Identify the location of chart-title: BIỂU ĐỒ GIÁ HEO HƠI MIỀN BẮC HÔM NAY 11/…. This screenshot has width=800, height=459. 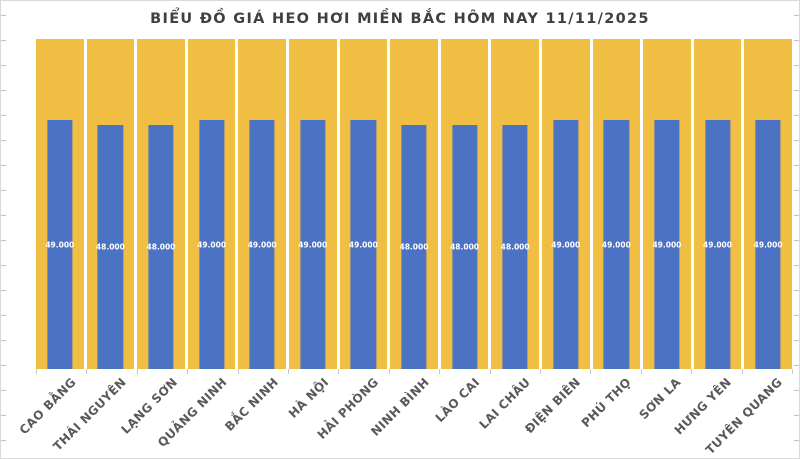
(400, 19).